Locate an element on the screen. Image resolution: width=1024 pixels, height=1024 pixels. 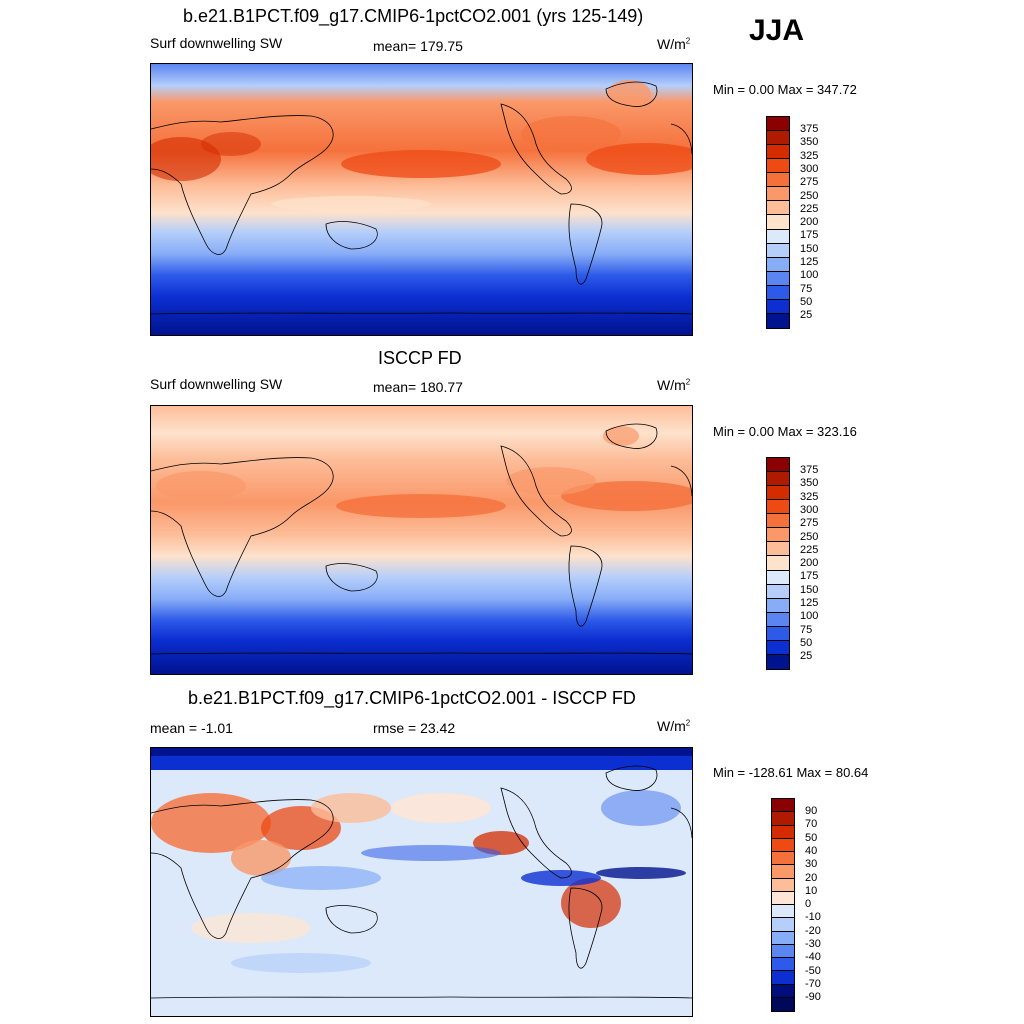
panel1-map-canvas is located at coordinates (421, 199).